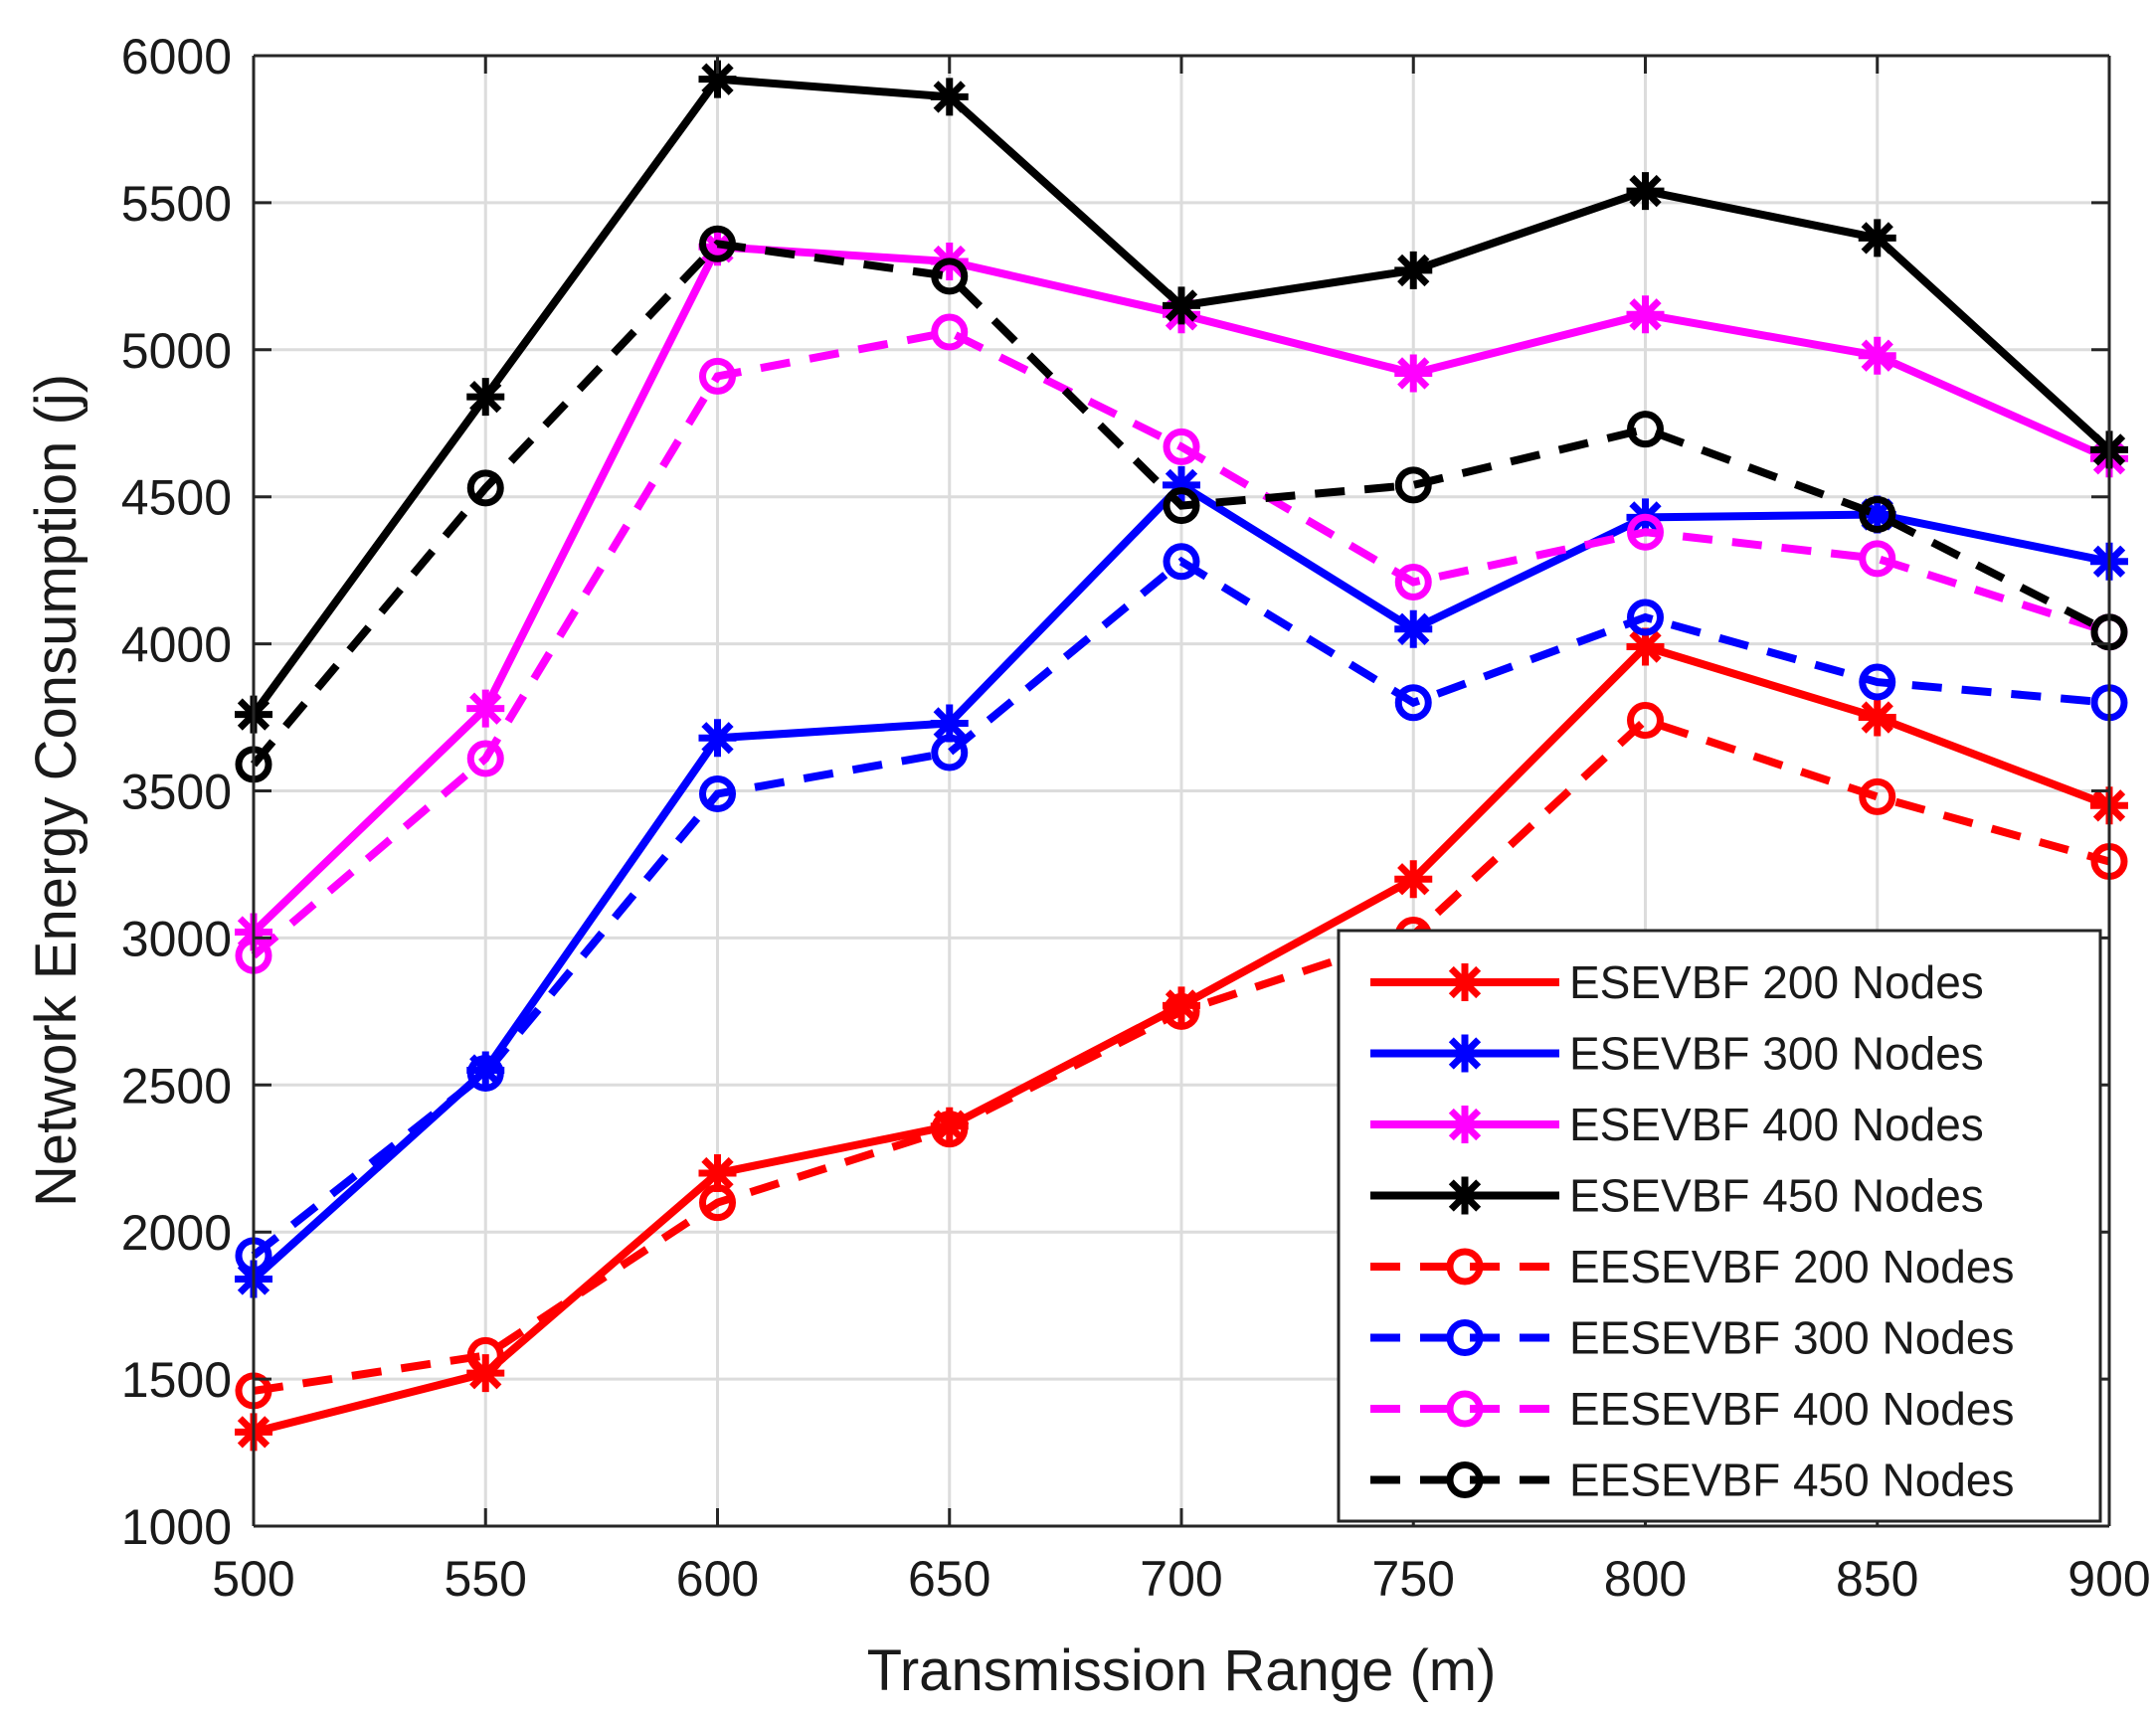 This screenshot has width=2156, height=1716. Describe the element at coordinates (1791, 1267) in the screenshot. I see `legend-label: EESEVBF 200 Nodes` at that location.